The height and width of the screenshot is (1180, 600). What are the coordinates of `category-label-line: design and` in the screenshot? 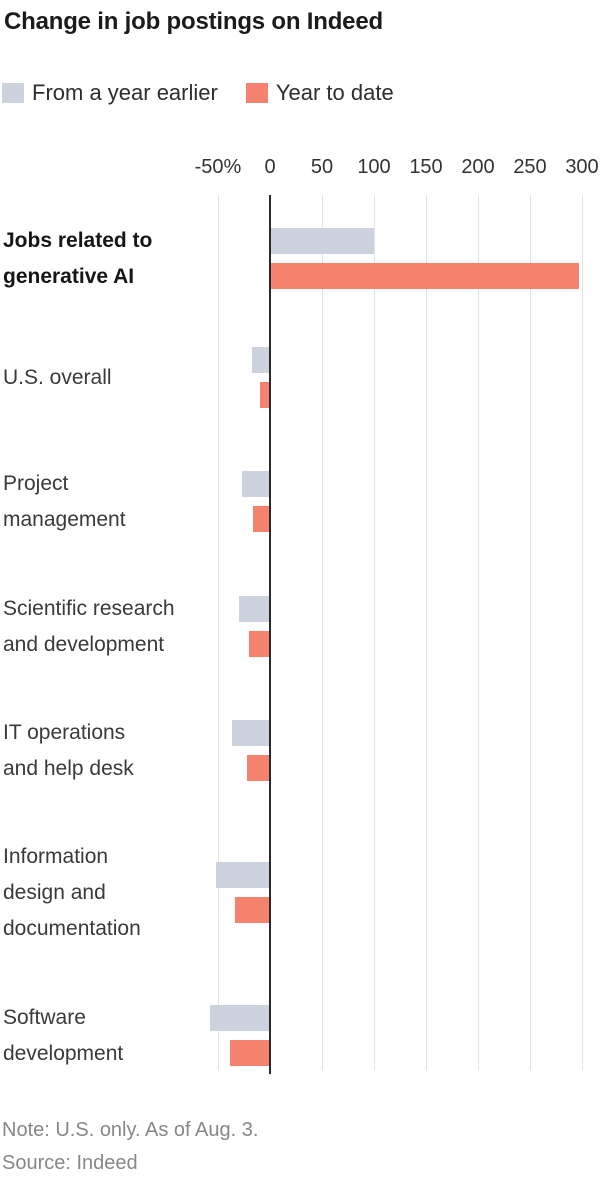 It's located at (54, 892).